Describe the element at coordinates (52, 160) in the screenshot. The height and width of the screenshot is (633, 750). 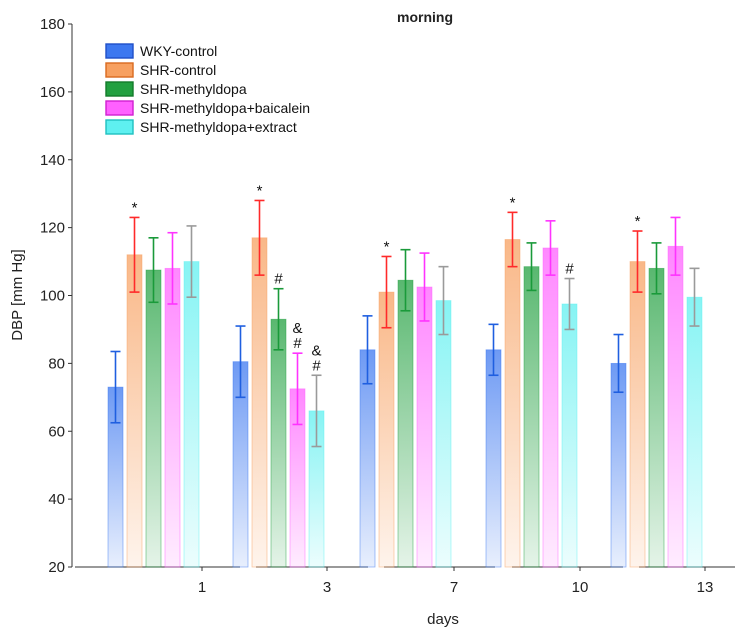
I see `y-tick-label: 140` at that location.